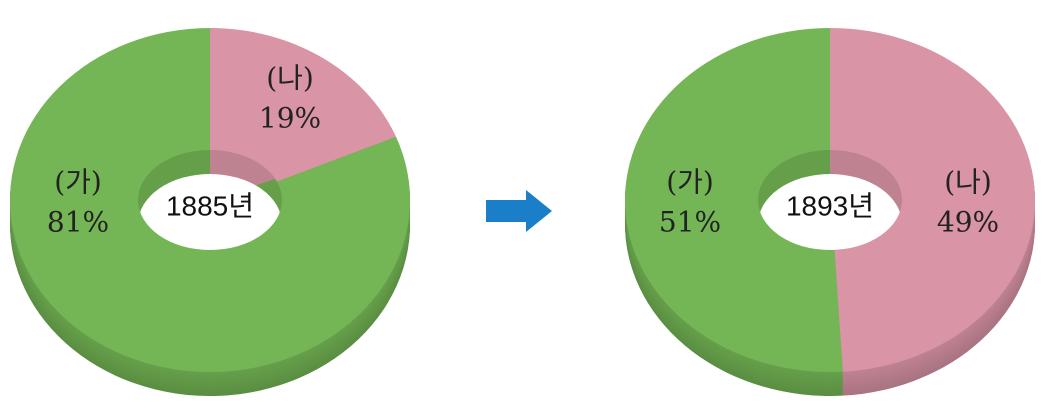  I want to click on value-label: 49%, so click(968, 222).